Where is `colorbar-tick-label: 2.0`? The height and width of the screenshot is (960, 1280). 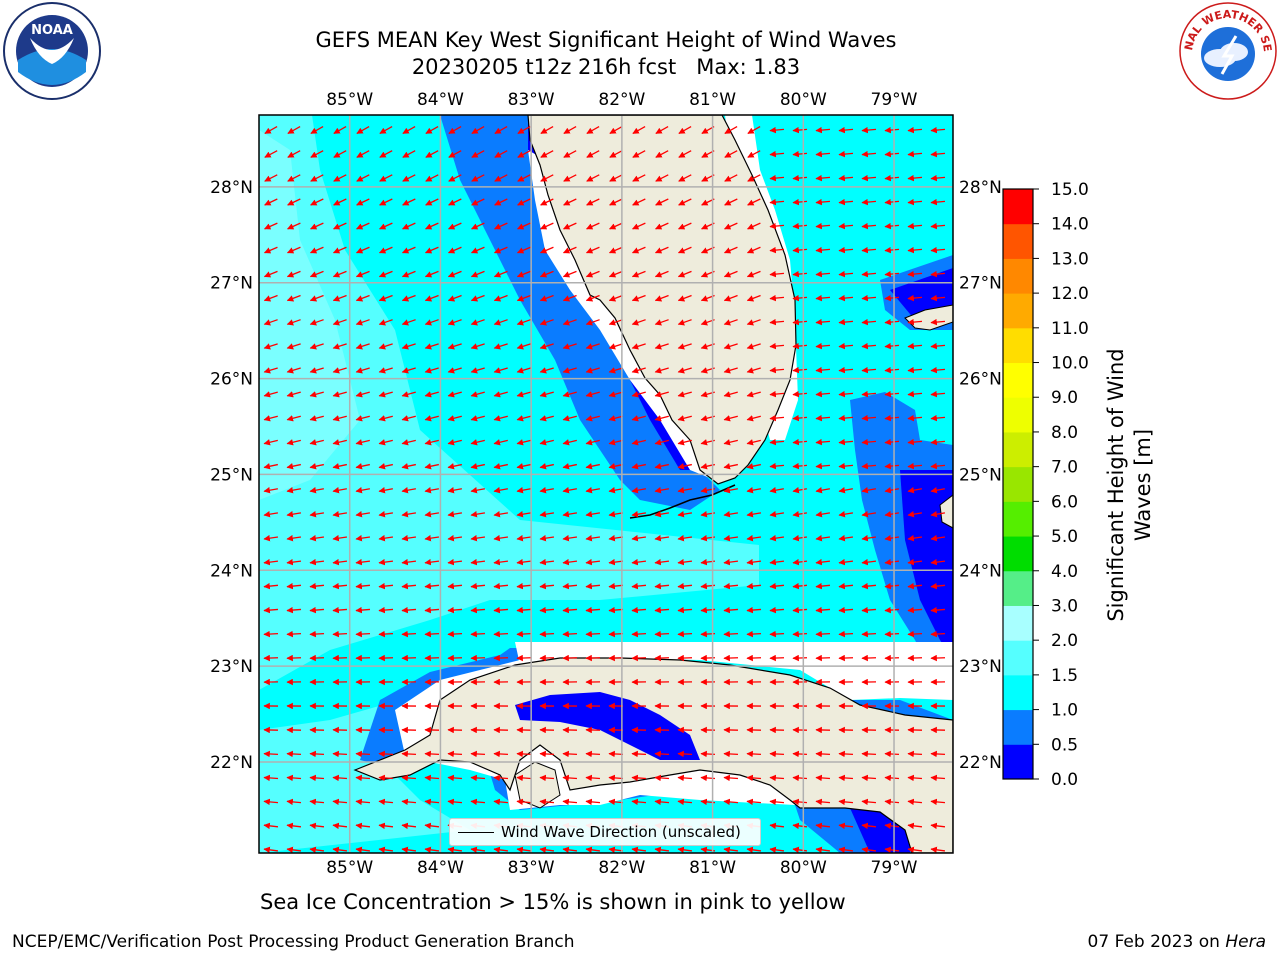 colorbar-tick-label: 2.0 is located at coordinates (1064, 641).